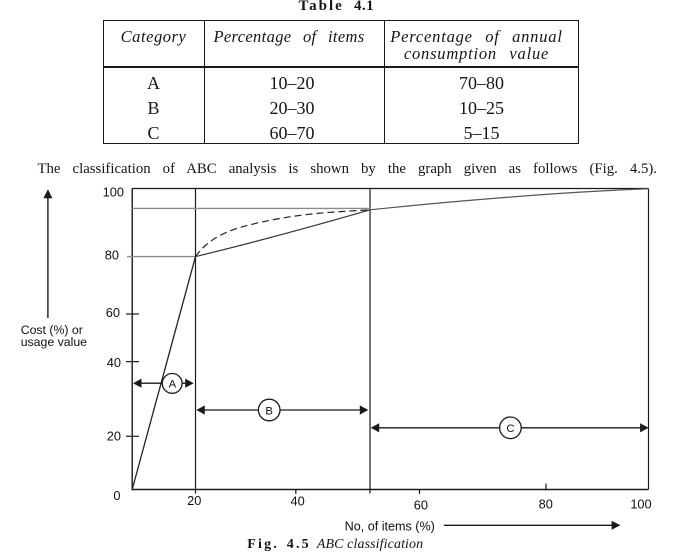 The width and height of the screenshot is (699, 557). I want to click on svg-text: C, so click(510, 429).